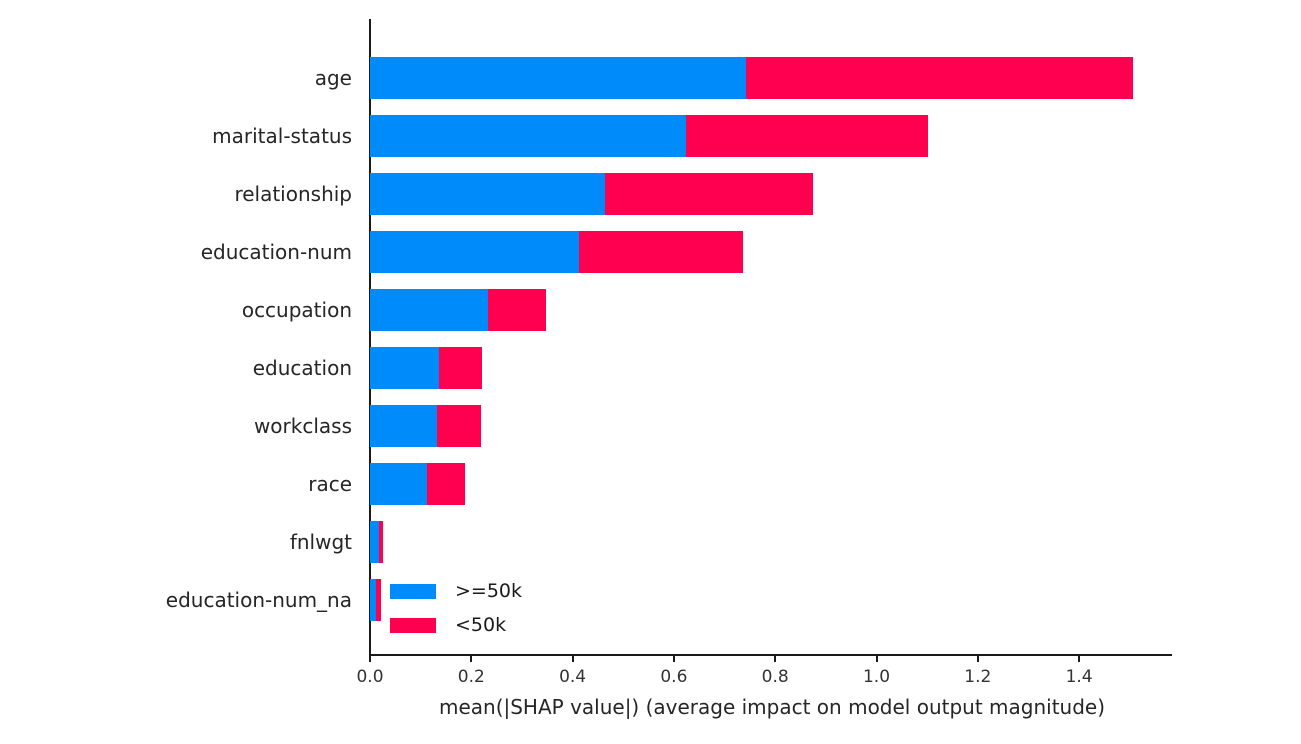 The width and height of the screenshot is (1301, 744). Describe the element at coordinates (807, 136) in the screenshot. I see `bar-marital-status-lt50k` at that location.